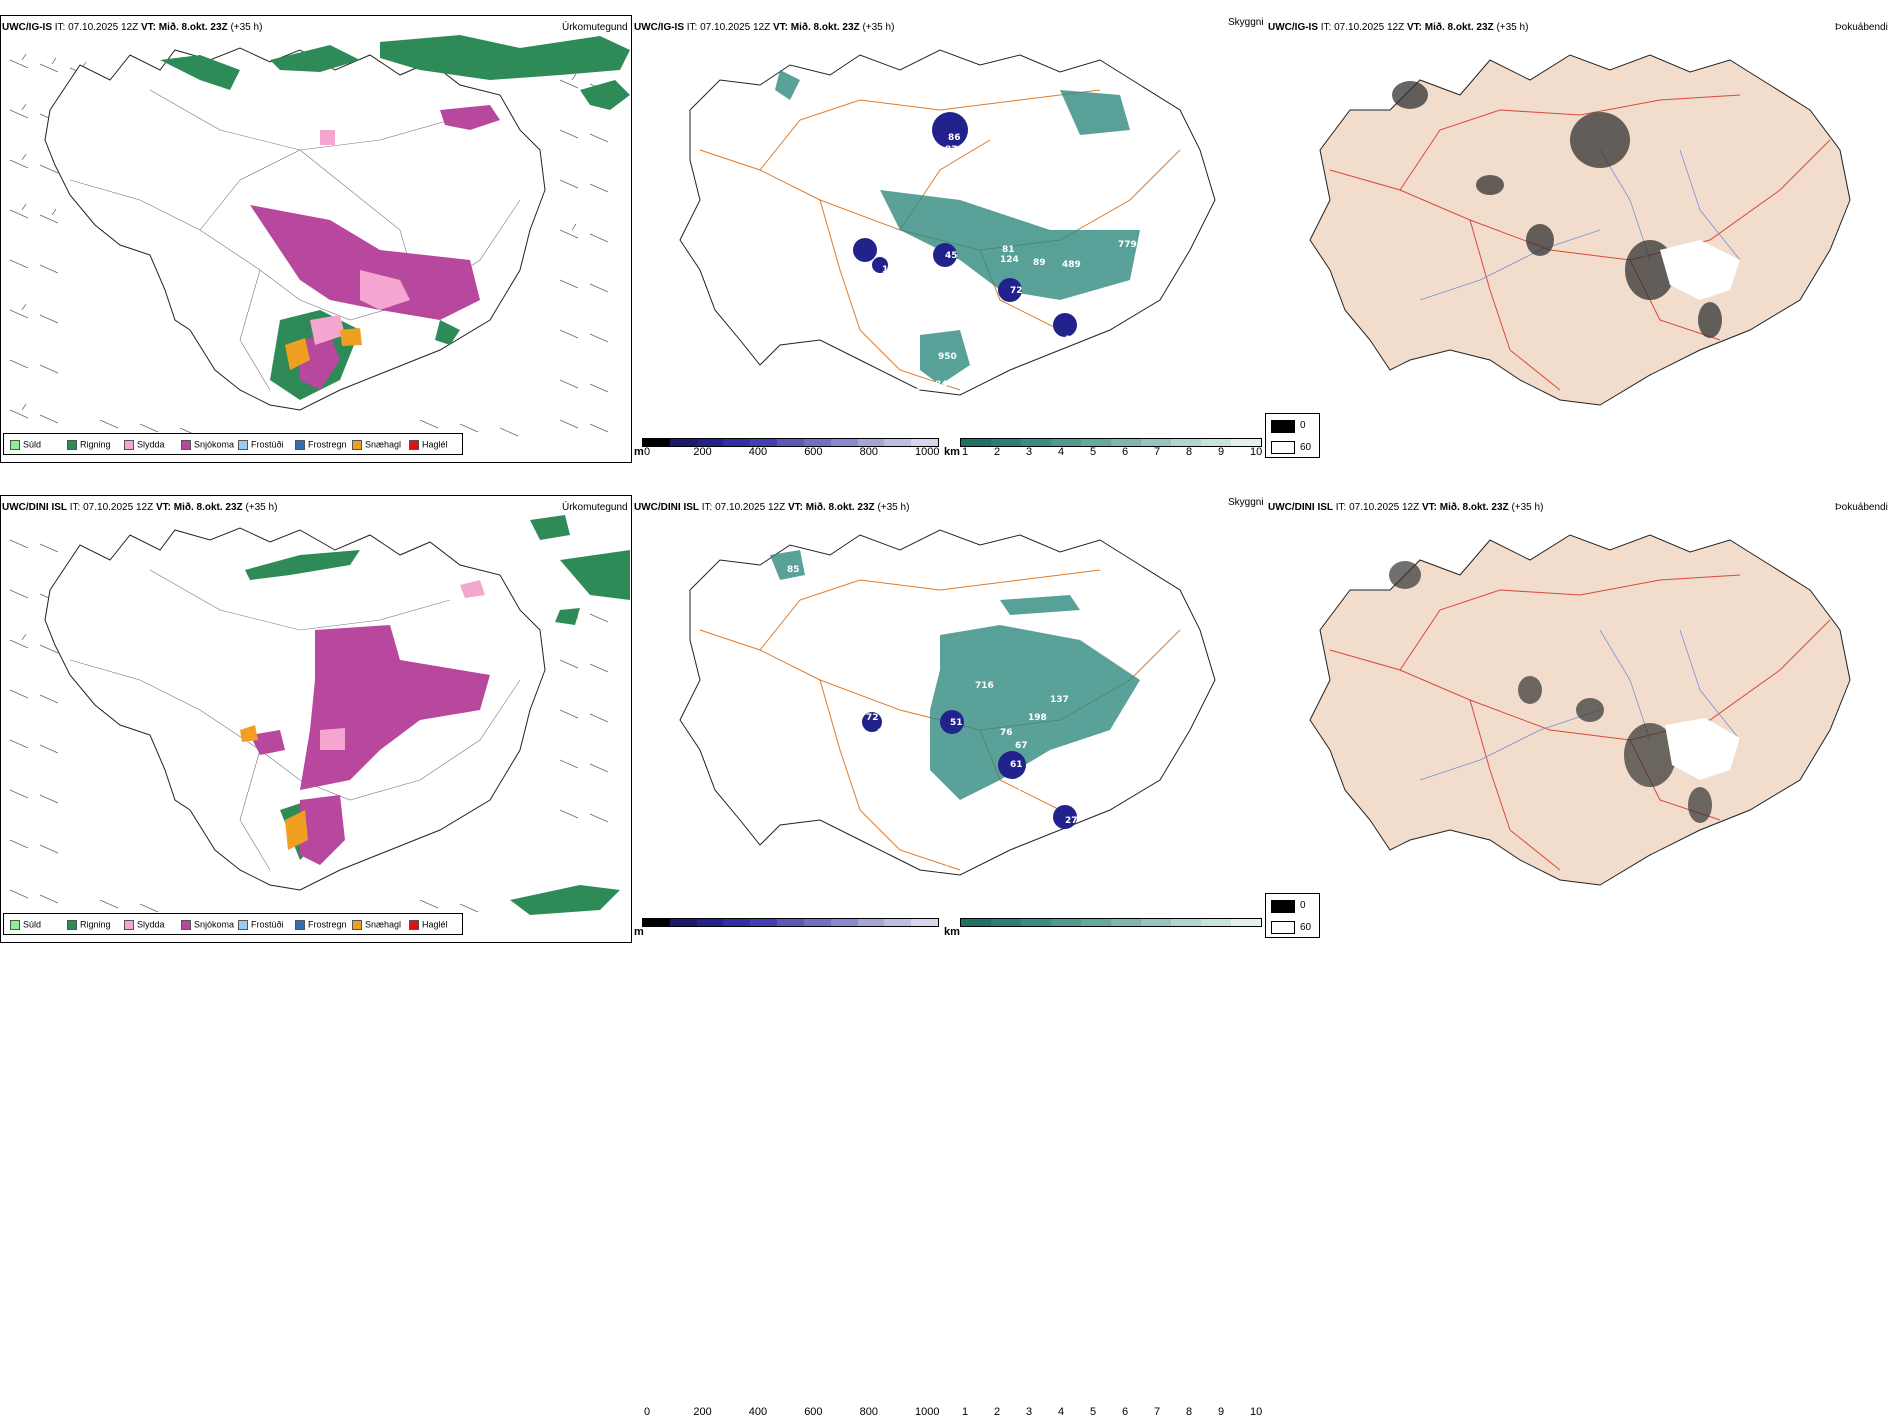 Image resolution: width=1900 pixels, height=1418 pixels. I want to click on sleet-areas, so click(402, 665).